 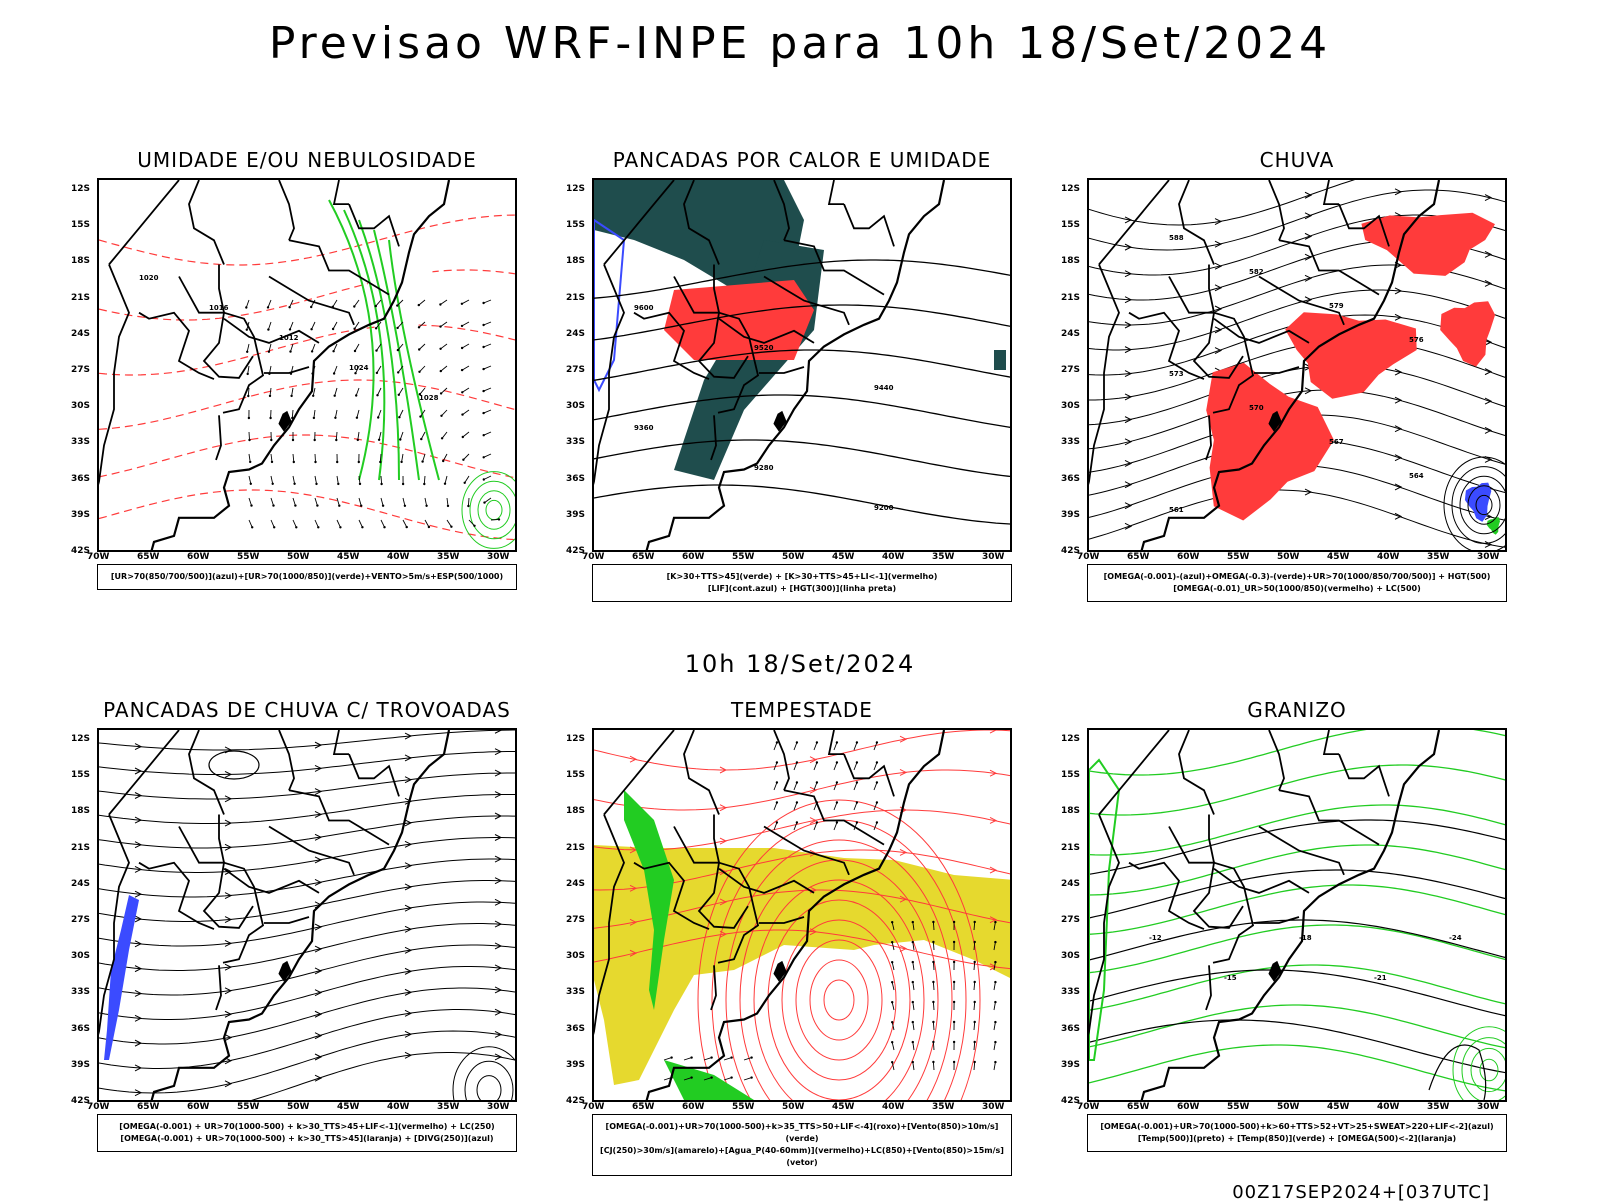 What do you see at coordinates (644, 308) in the screenshot?
I see `contour-label: 9600` at bounding box center [644, 308].